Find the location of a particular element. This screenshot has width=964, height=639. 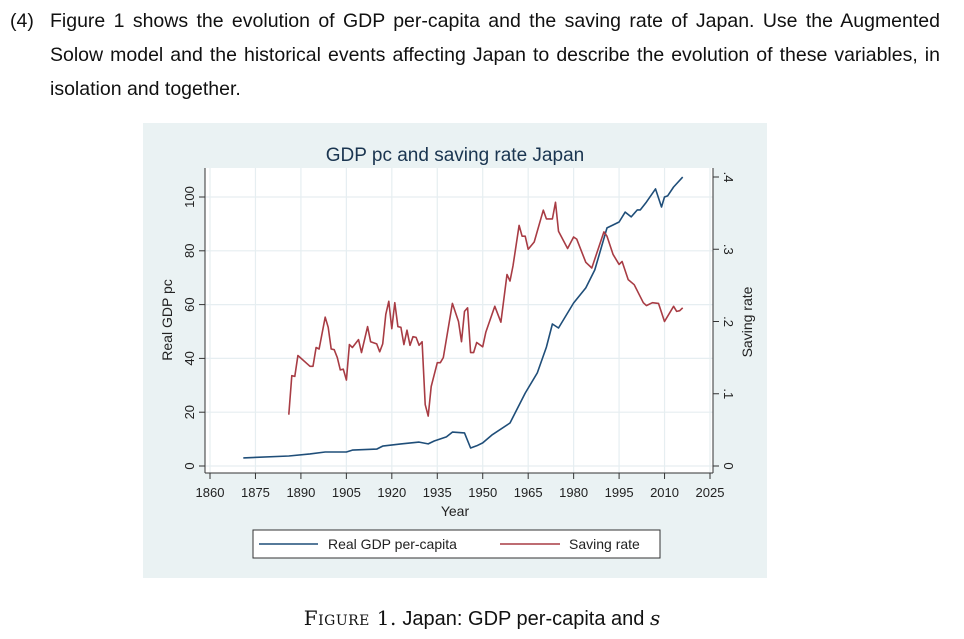

y2-tick-label: .3 is located at coordinates (728, 249).